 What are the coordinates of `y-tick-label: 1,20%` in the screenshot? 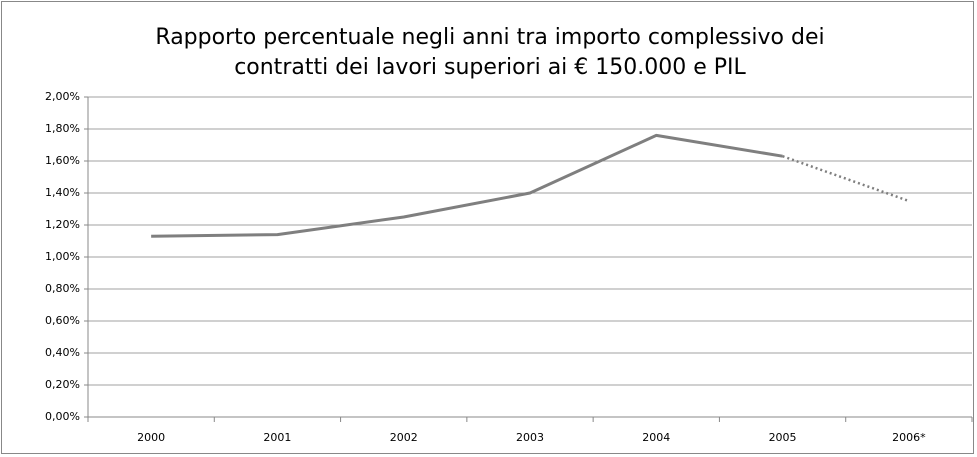 It's located at (62, 224).